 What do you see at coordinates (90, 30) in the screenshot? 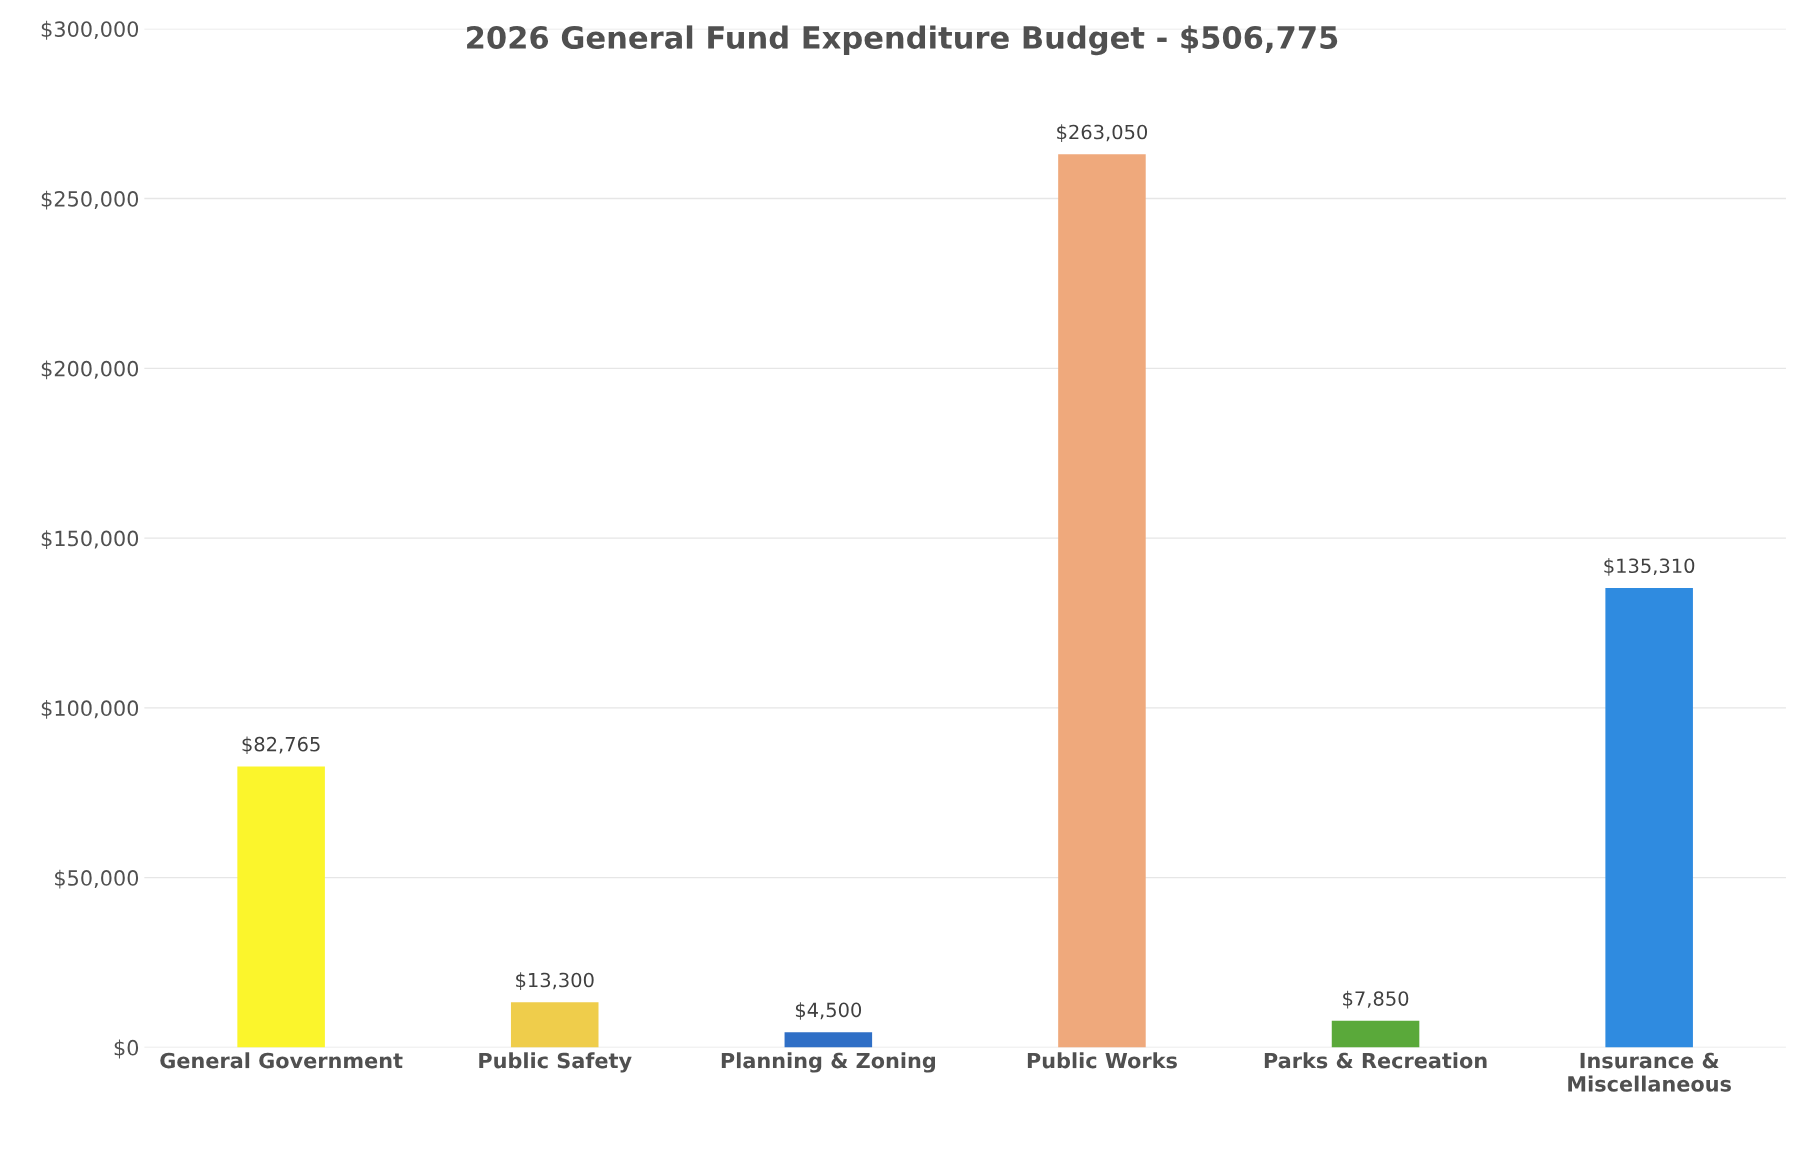
I see `y-tick-label: $300,000` at bounding box center [90, 30].